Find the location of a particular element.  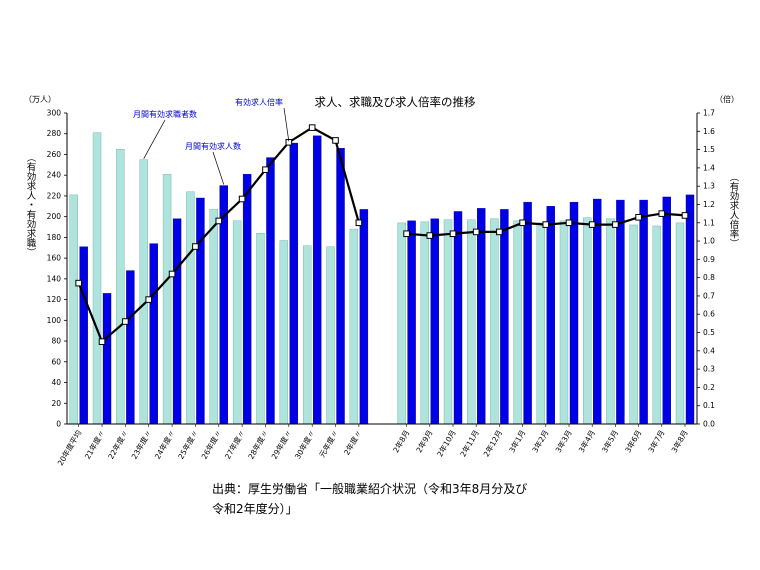

right-tick-label: 0.4 is located at coordinates (709, 350).